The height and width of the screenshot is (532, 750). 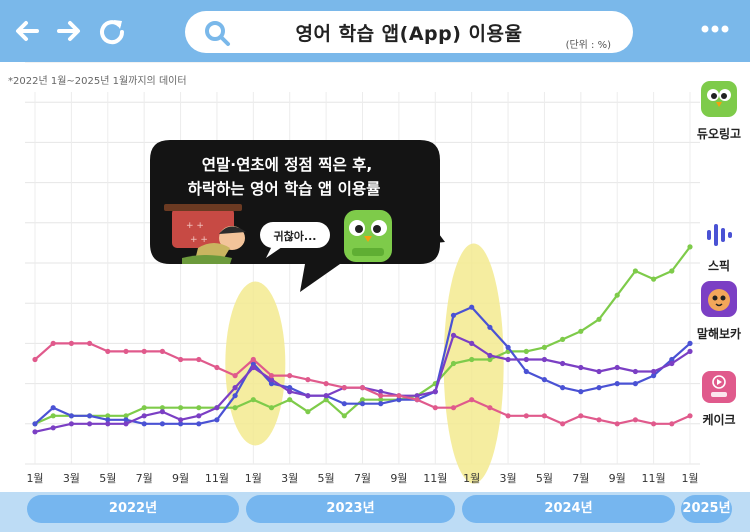 What do you see at coordinates (544, 478) in the screenshot?
I see `x-tick-label: 5월` at bounding box center [544, 478].